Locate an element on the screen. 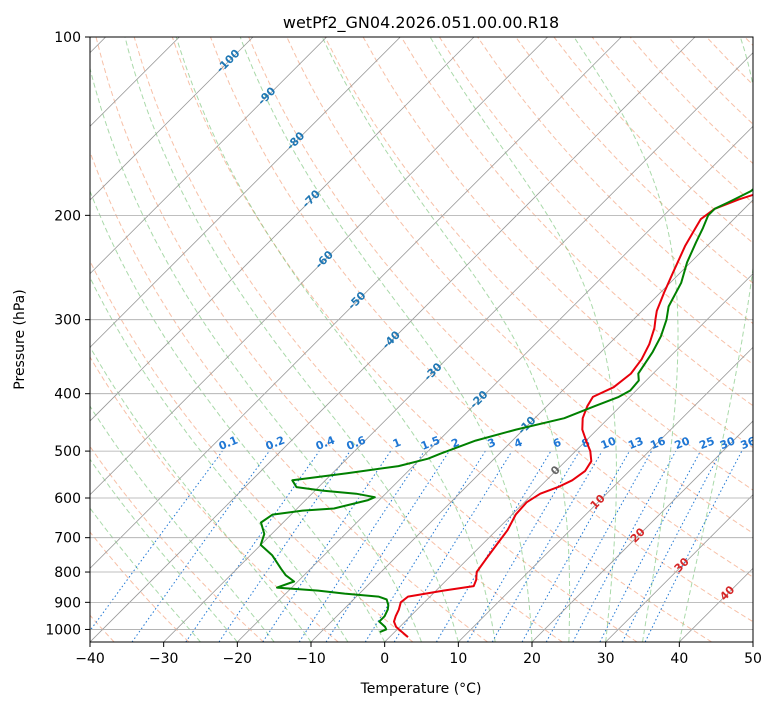 This screenshot has height=708, width=775. x-tick-label: 50 is located at coordinates (753, 659).